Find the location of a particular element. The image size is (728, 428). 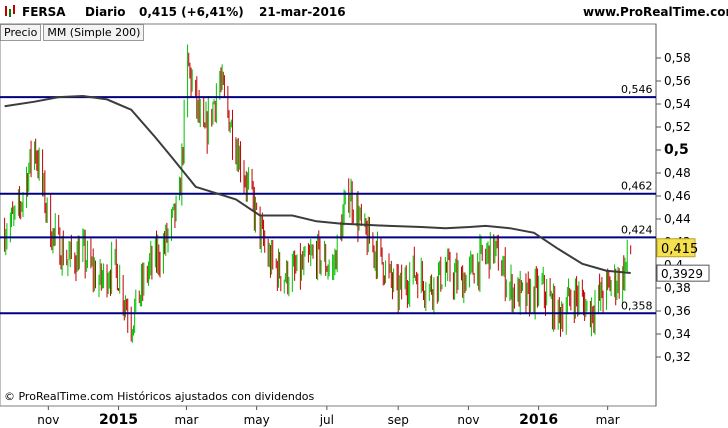

y-tick-label: 0,34 is located at coordinates (677, 334).